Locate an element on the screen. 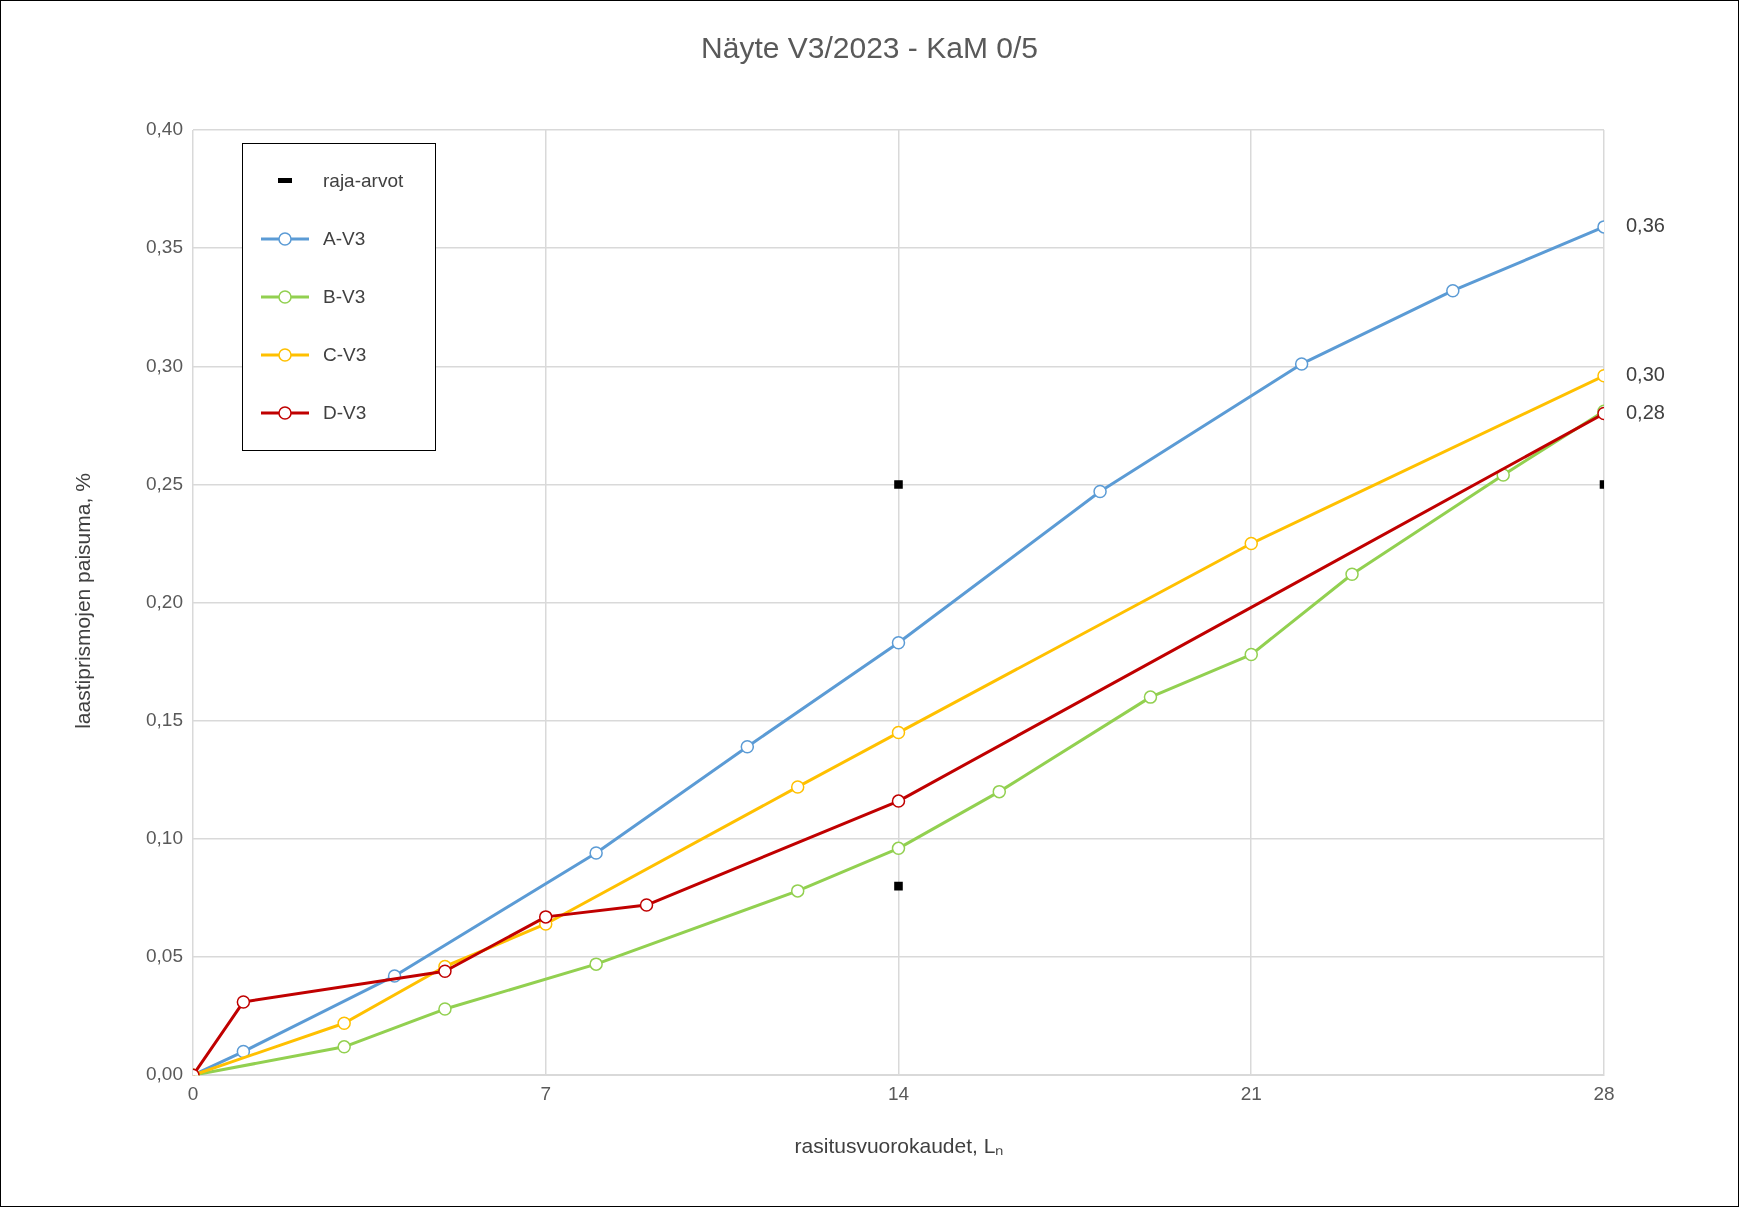 This screenshot has height=1207, width=1739. data-label: 0,36 is located at coordinates (1645, 225).